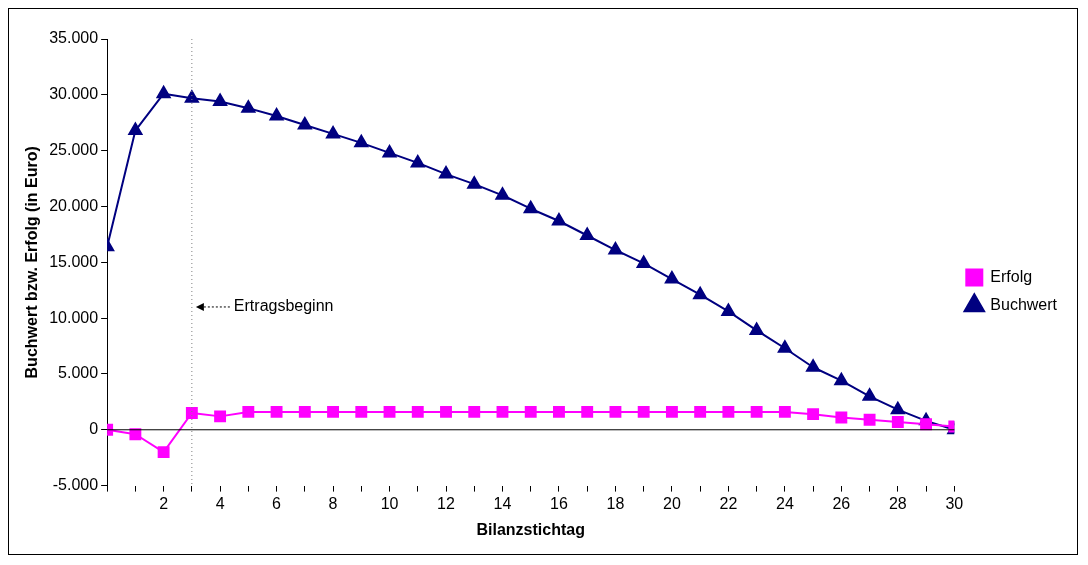 The image size is (1088, 565). Describe the element at coordinates (164, 503) in the screenshot. I see `x-tick-label: 2` at that location.